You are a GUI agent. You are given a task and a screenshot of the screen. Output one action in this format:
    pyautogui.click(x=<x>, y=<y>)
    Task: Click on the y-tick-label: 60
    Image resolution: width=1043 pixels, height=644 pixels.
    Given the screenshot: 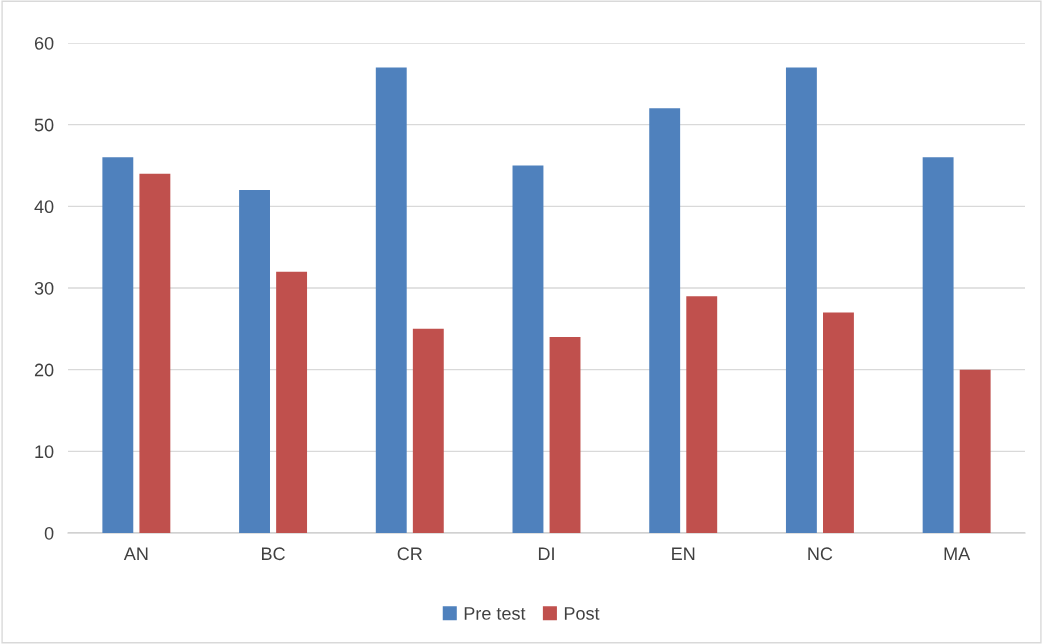 What is the action you would take?
    pyautogui.click(x=44, y=43)
    